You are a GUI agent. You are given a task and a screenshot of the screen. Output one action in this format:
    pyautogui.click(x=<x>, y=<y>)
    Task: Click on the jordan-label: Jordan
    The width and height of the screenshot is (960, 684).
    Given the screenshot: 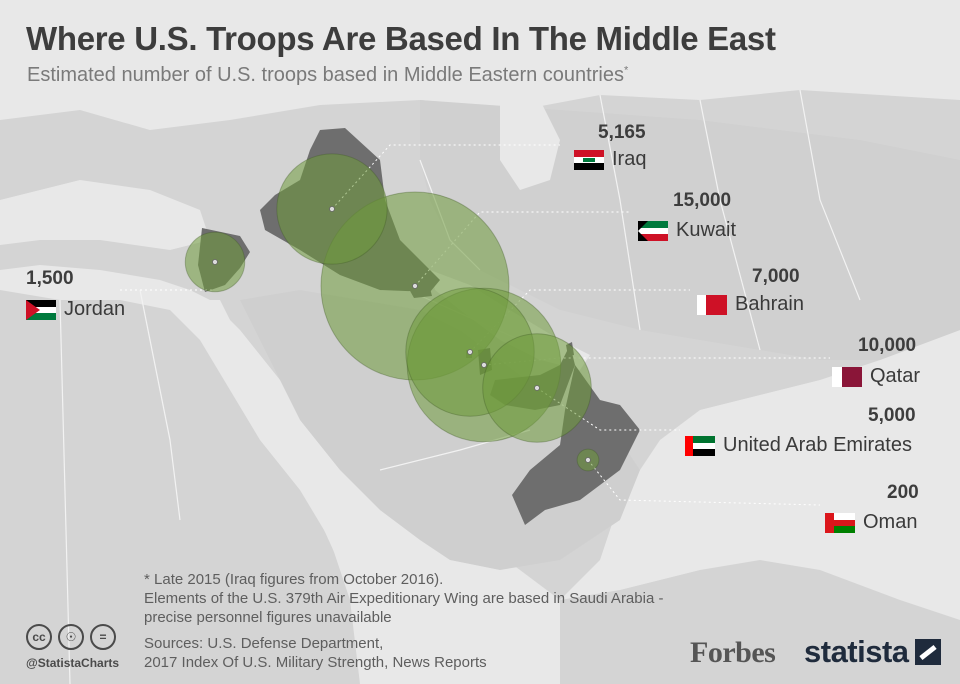 What is the action you would take?
    pyautogui.click(x=75, y=309)
    